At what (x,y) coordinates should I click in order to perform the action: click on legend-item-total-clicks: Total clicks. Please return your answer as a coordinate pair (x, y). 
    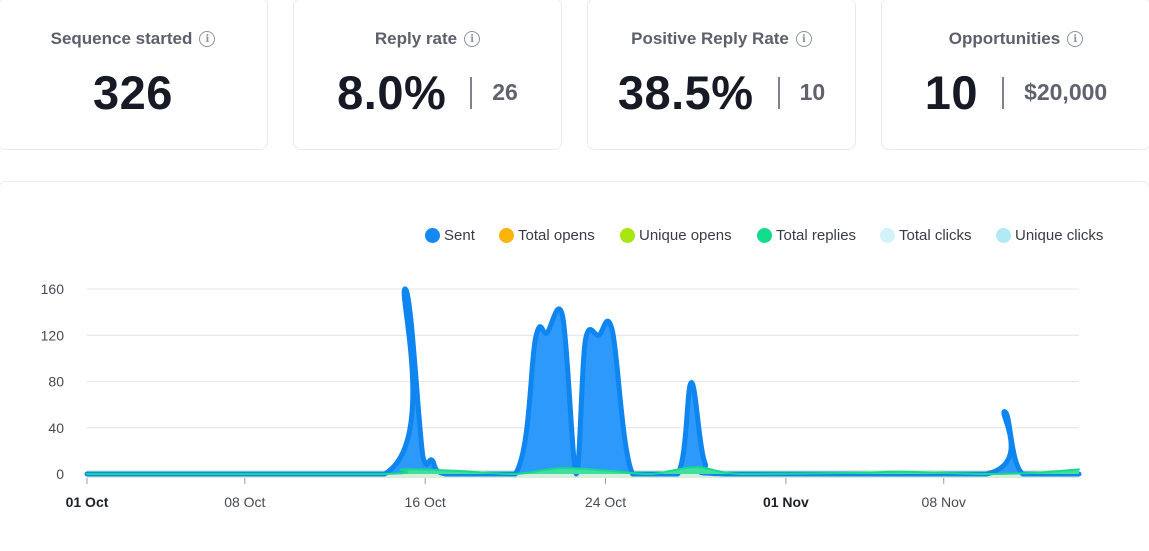
    Looking at the image, I should click on (926, 235).